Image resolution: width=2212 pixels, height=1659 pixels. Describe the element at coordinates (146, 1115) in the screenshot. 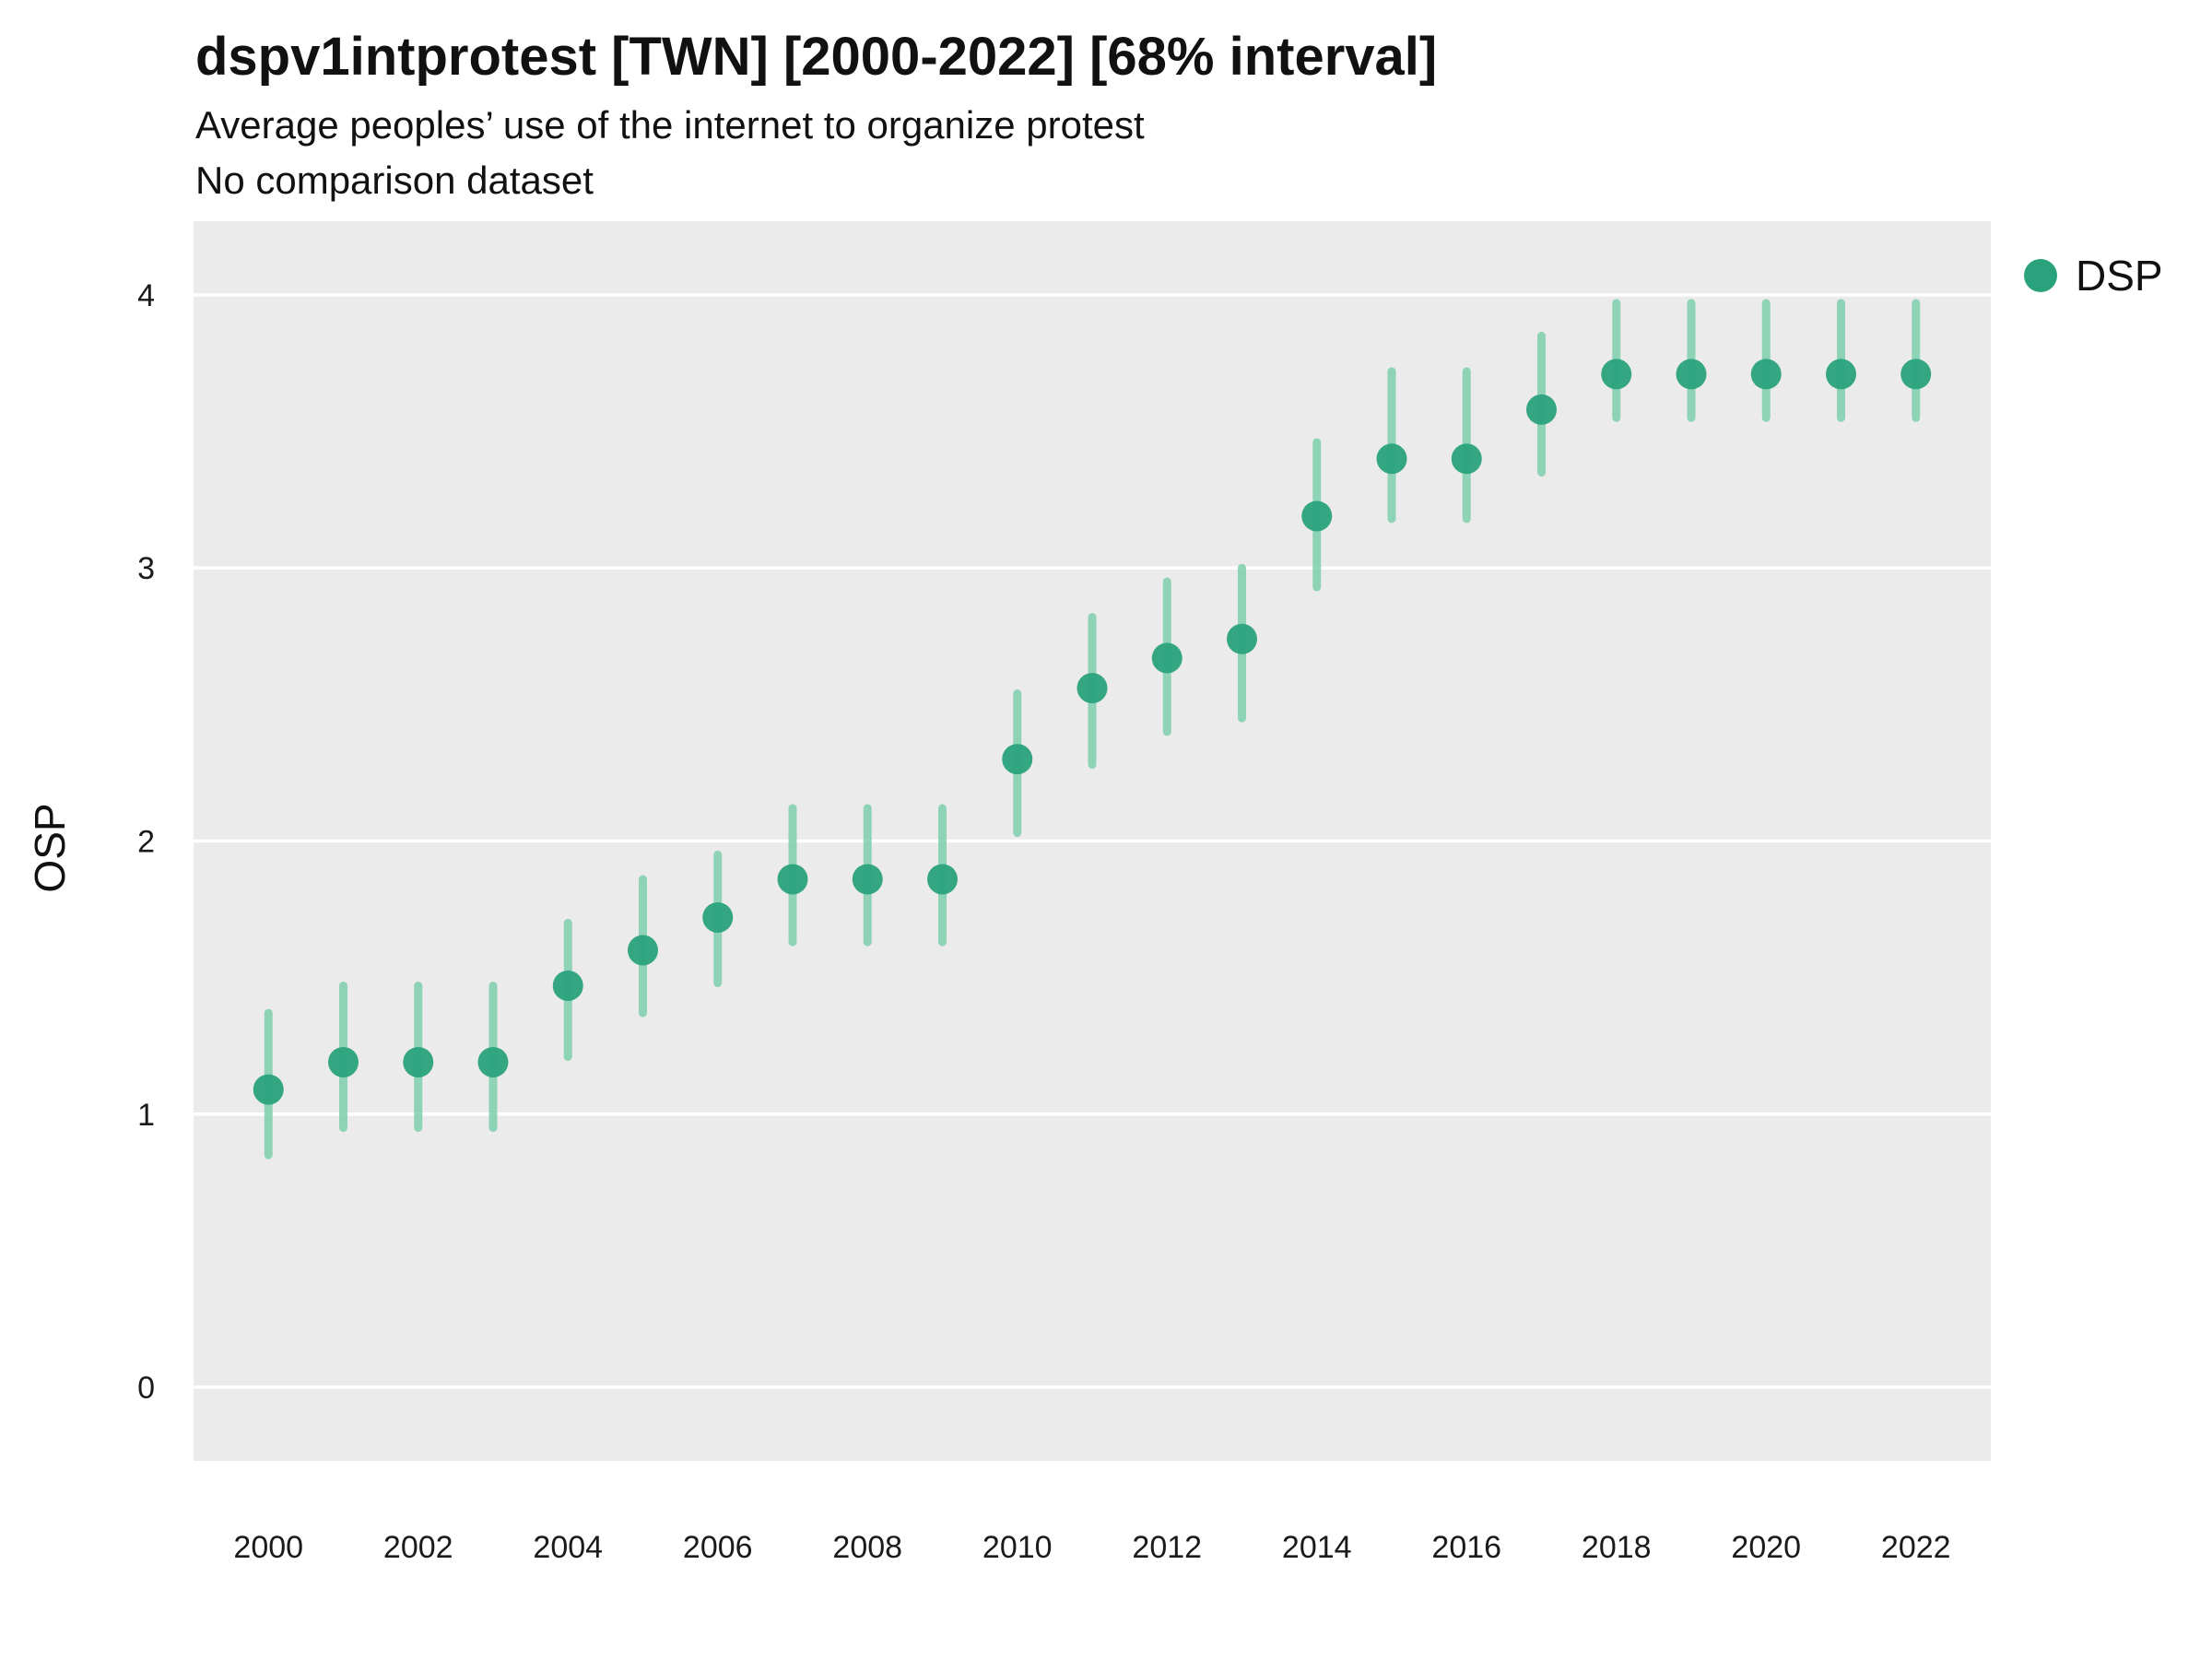

I see `y-tick-label: 1` at that location.